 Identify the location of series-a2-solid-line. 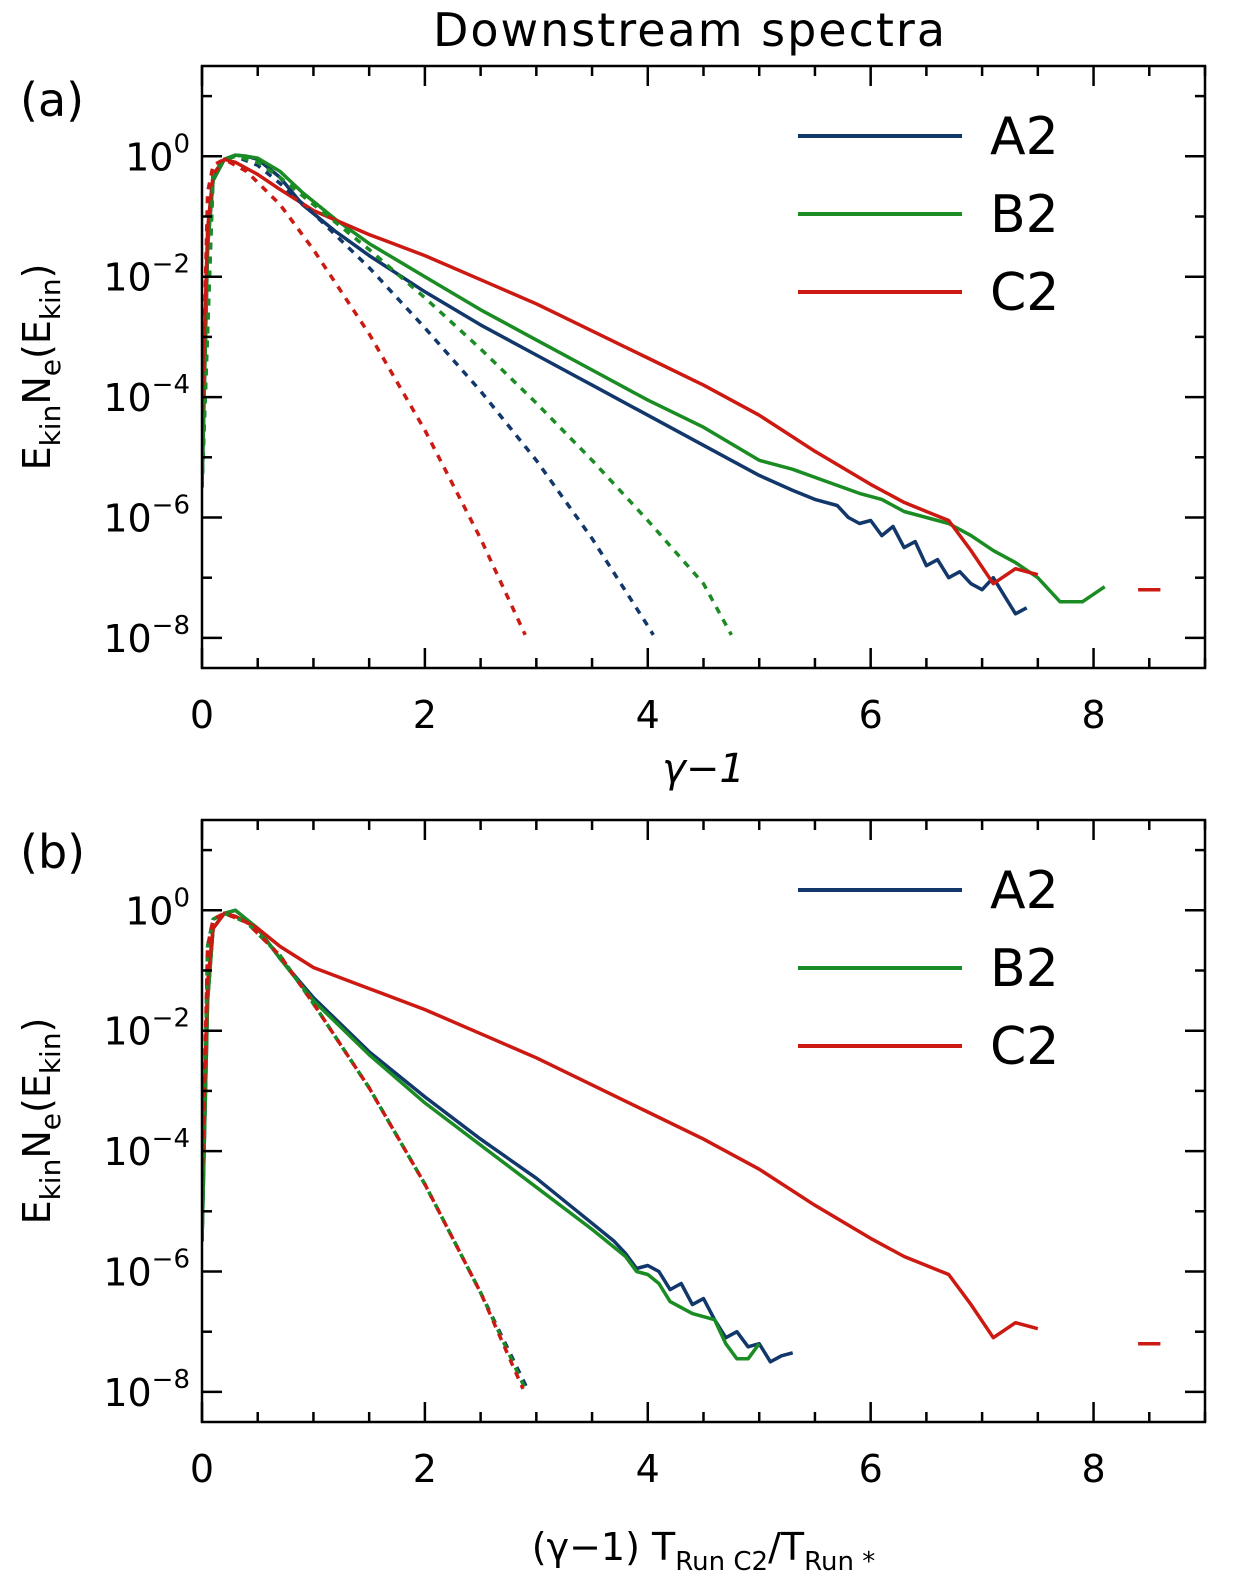
(498, 1136).